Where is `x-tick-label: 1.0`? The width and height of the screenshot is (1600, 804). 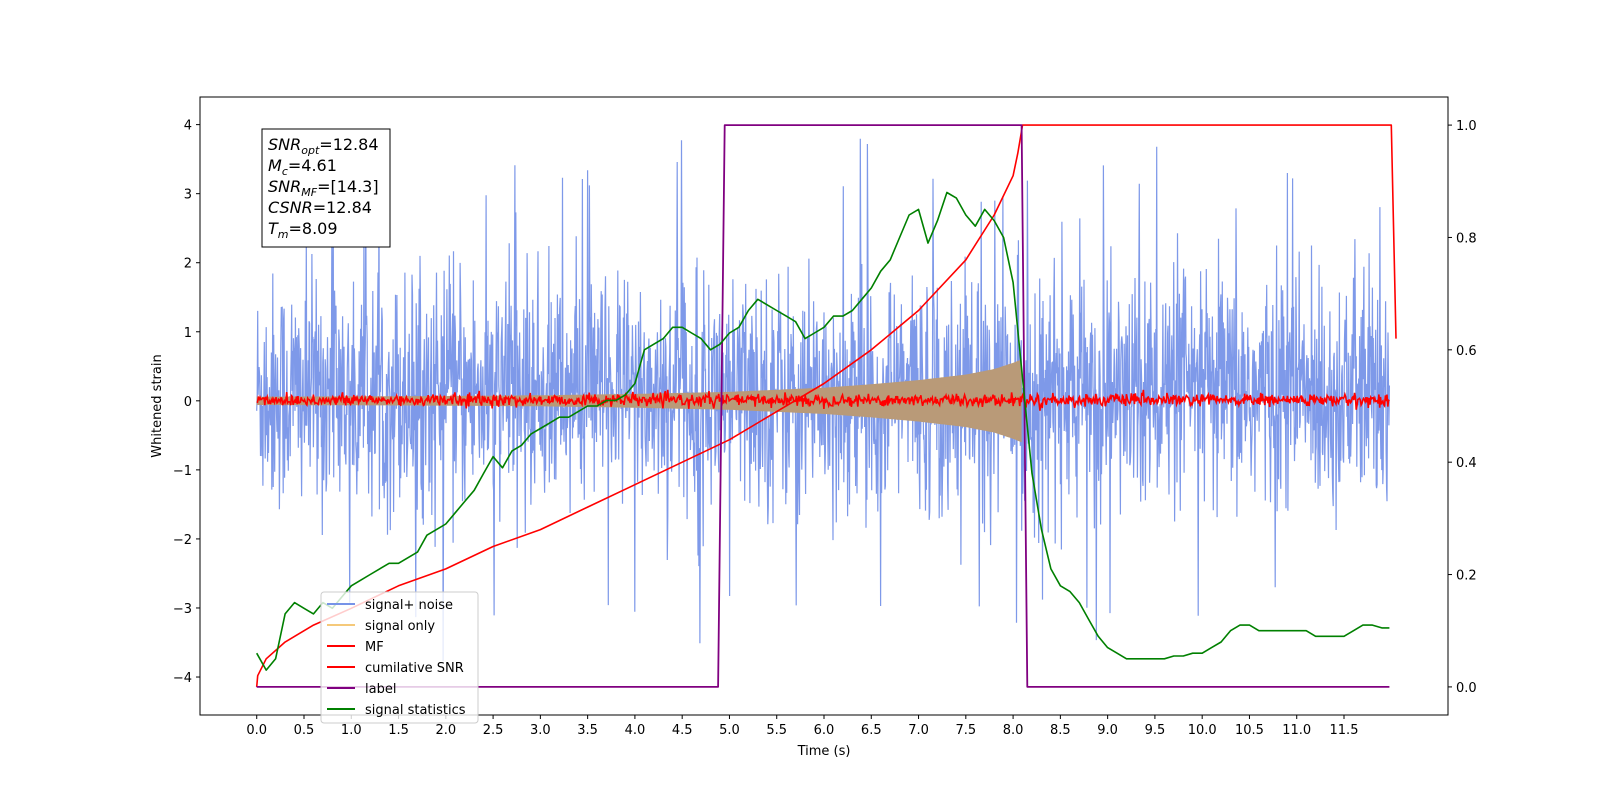
x-tick-label: 1.0 is located at coordinates (351, 730).